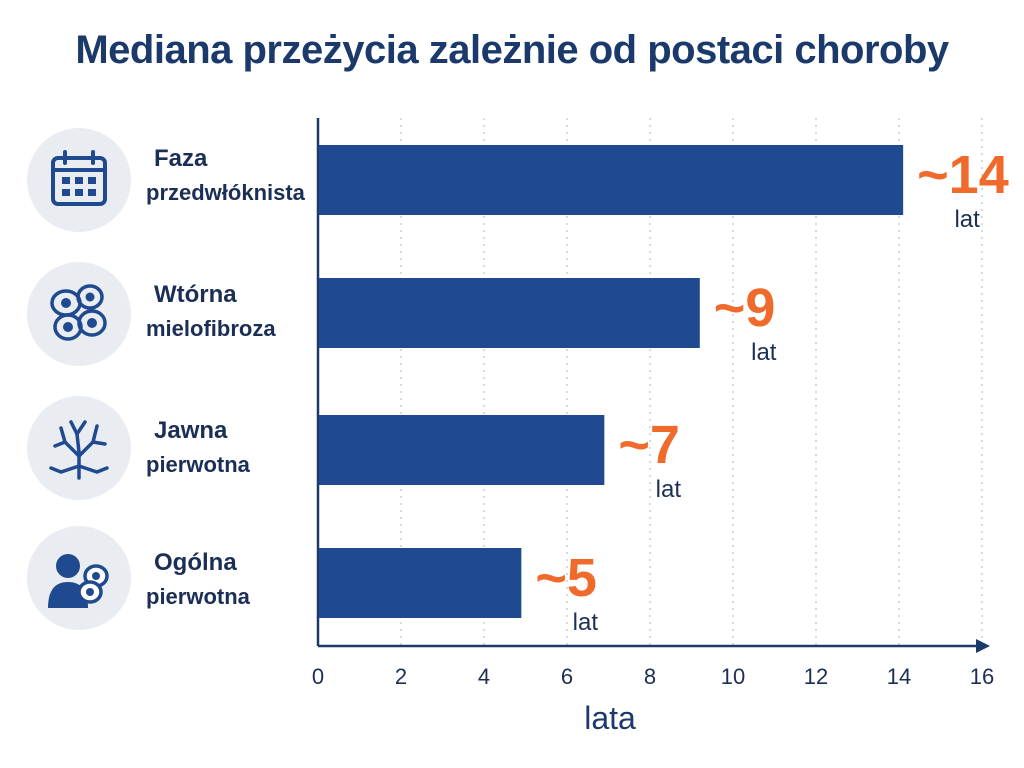 Image resolution: width=1024 pixels, height=768 pixels. I want to click on x-tick-label: 4, so click(484, 676).